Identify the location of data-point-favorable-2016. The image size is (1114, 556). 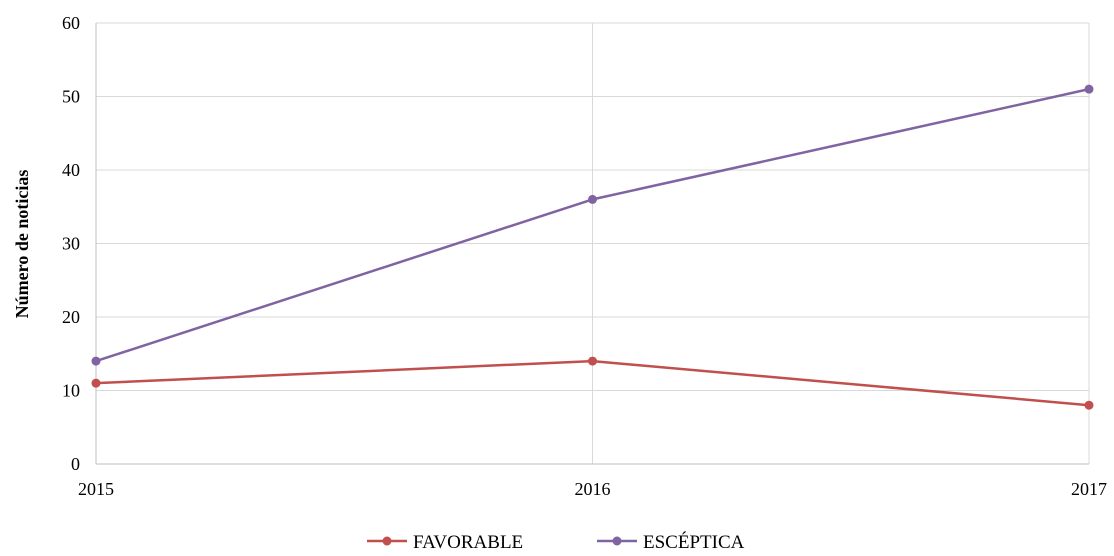
(592, 361).